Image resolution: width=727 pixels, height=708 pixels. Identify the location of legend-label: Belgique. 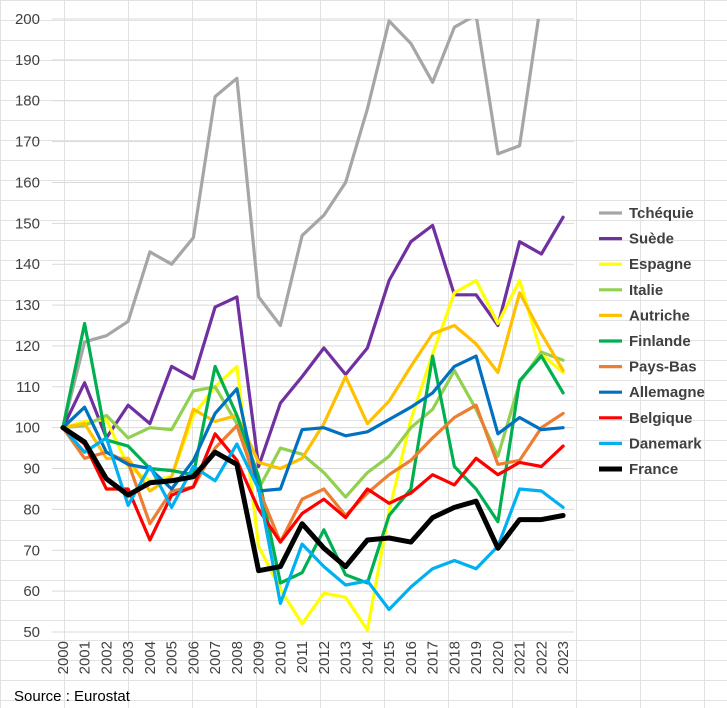
(660, 418).